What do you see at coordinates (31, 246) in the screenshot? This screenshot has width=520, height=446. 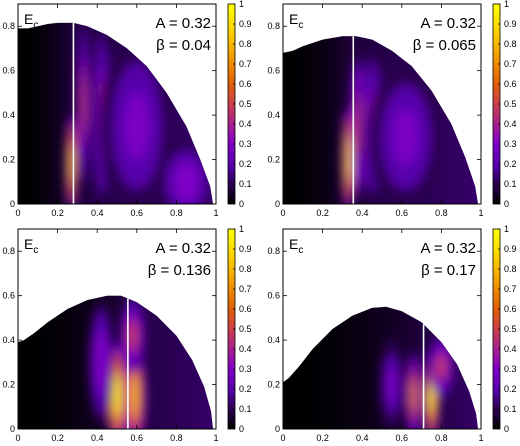 I see `panel-label: Ec` at bounding box center [31, 246].